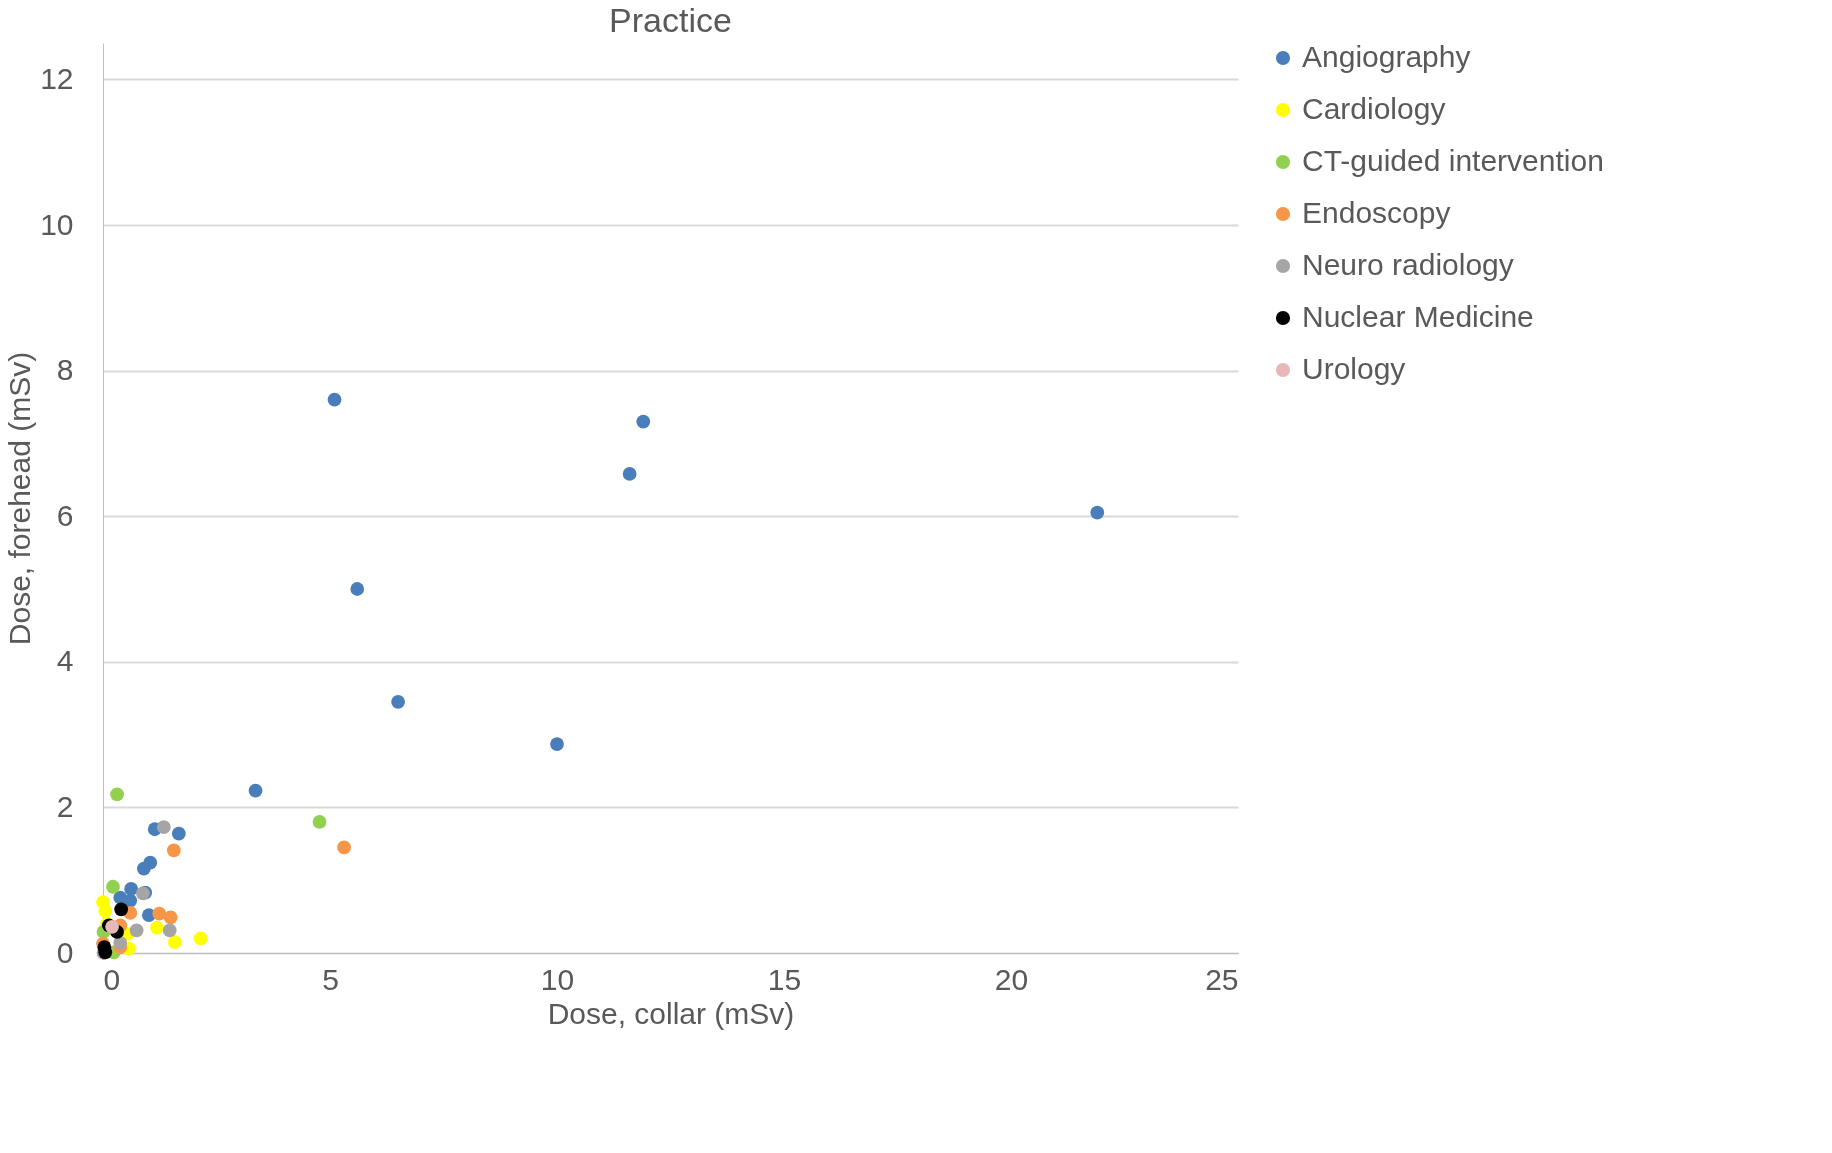 The image size is (1832, 1153). Describe the element at coordinates (1376, 212) in the screenshot. I see `legend-label: Endoscopy` at that location.